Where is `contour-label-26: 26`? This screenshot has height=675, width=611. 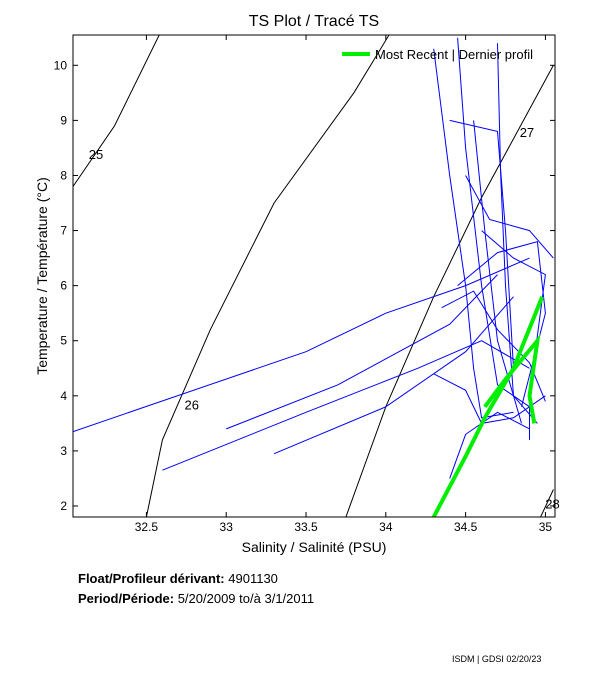
contour-label-26: 26 is located at coordinates (192, 405).